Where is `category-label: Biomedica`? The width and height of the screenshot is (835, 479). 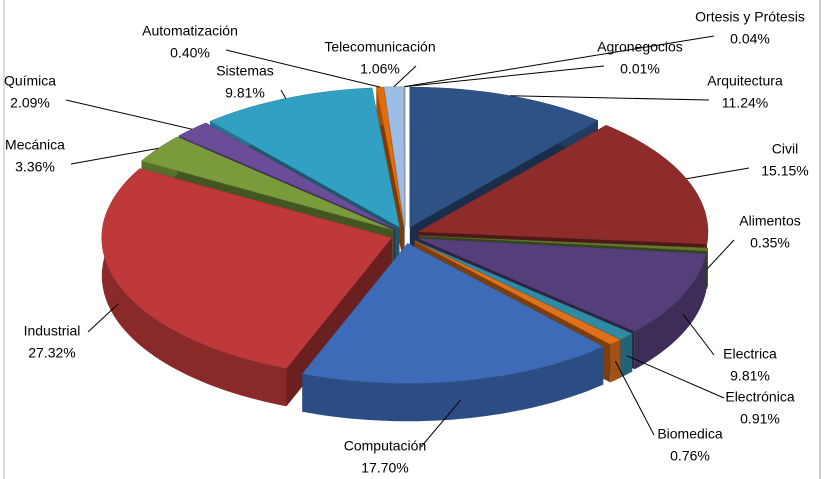
category-label: Biomedica is located at coordinates (690, 434).